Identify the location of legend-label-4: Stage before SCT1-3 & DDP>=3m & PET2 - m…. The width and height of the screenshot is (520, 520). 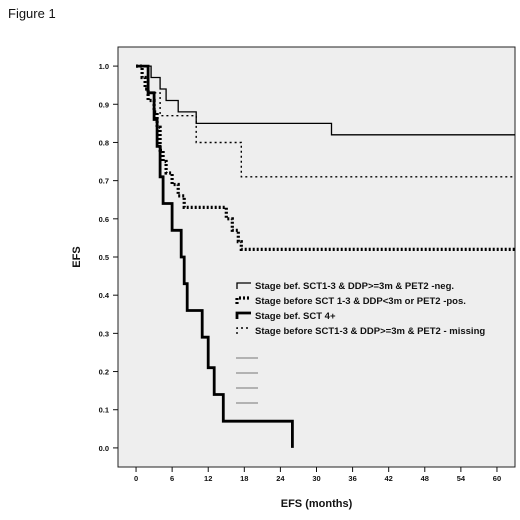
(370, 331).